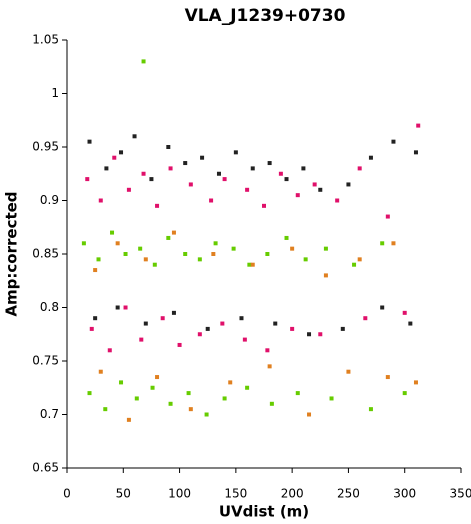 The height and width of the screenshot is (524, 471). I want to click on y-tick-label: 0.9, so click(49, 200).